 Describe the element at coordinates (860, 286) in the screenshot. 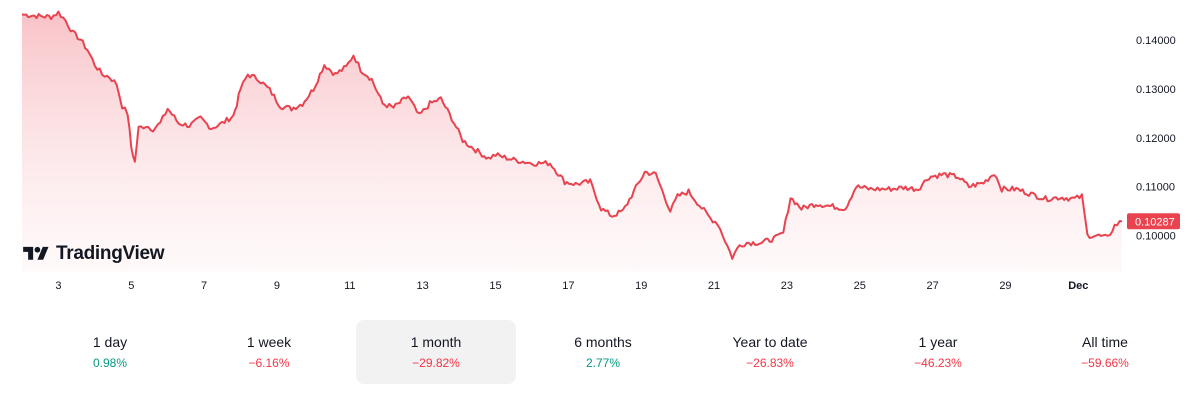

I see `x-tick-label: 25` at that location.